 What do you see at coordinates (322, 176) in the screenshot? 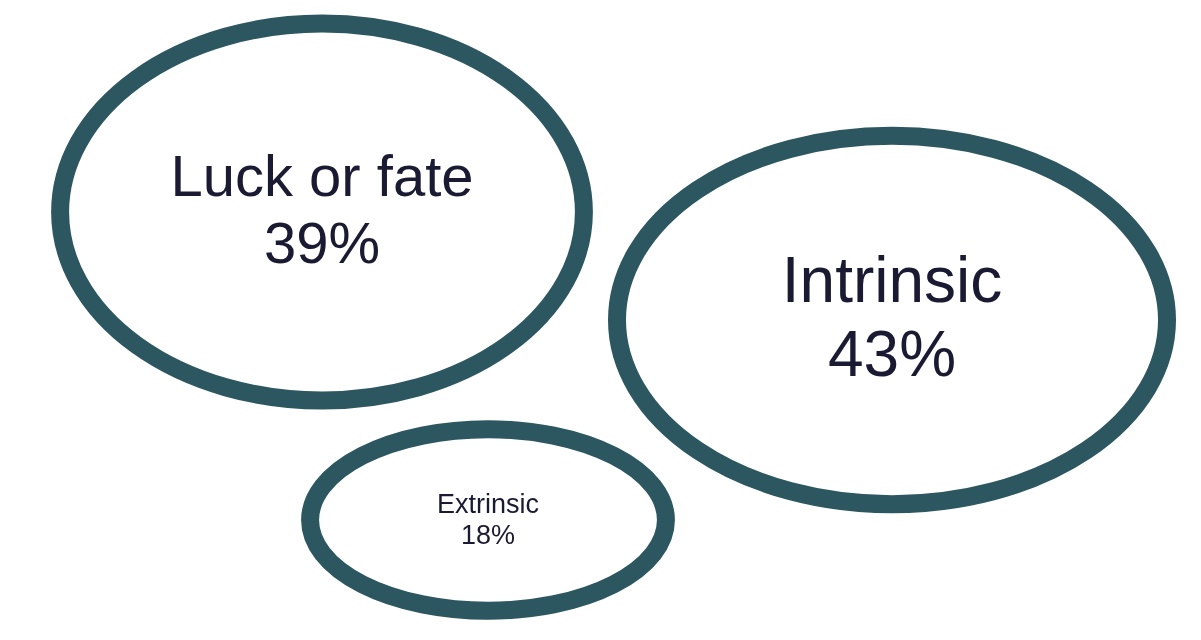
I see `category-label: Luck or fate` at bounding box center [322, 176].